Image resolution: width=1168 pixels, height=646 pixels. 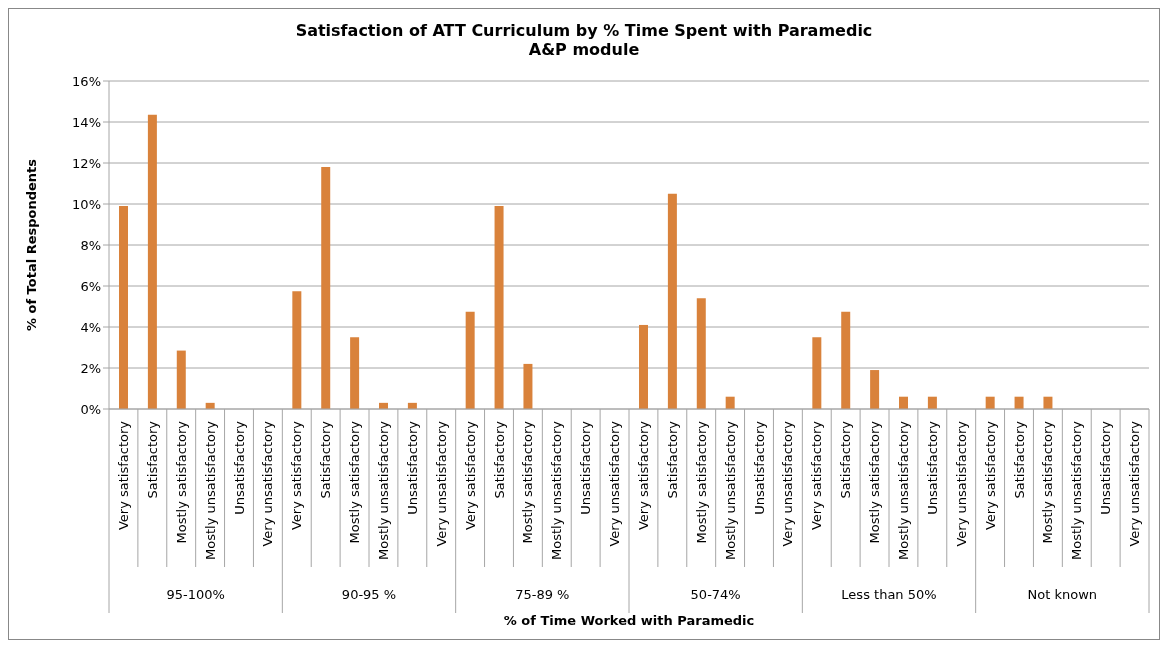 I want to click on y-tick-label: 8%, so click(x=90, y=245).